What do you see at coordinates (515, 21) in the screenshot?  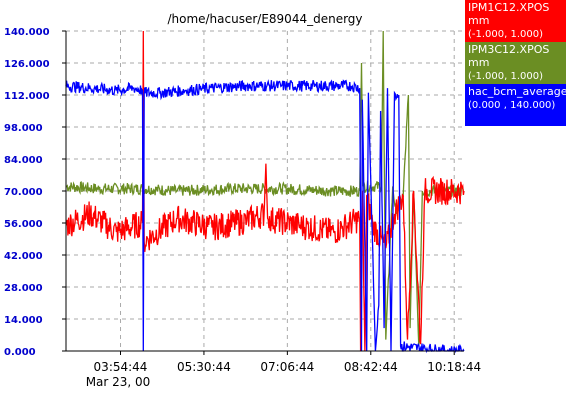 I see `legend-entry-ipm1c12: IPM1C12.XPOS mm (-1.000, 1.000)` at bounding box center [515, 21].